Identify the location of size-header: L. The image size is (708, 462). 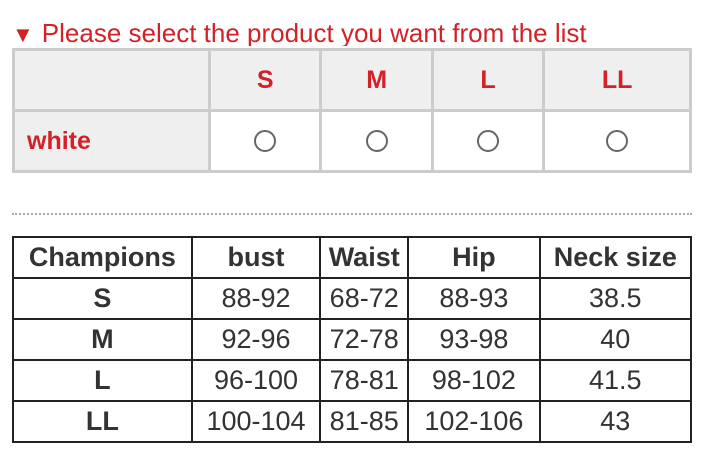
(488, 80).